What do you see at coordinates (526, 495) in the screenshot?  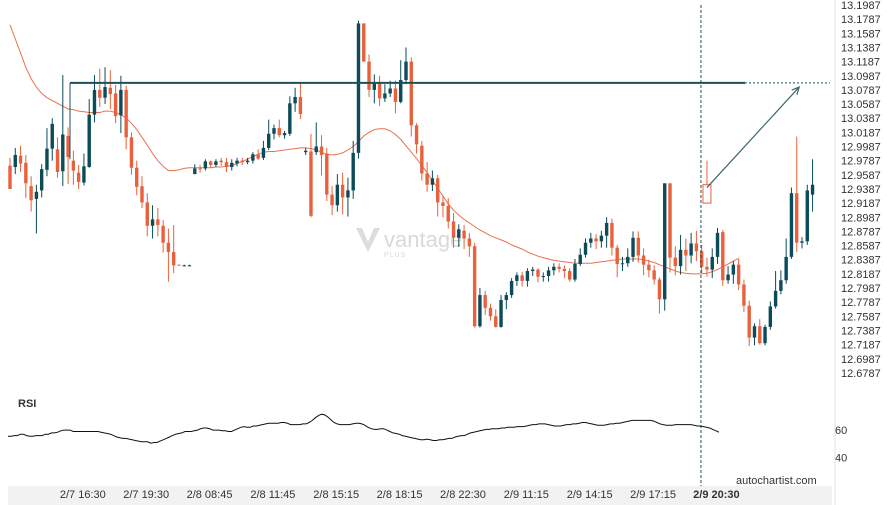 I see `x-tick-label: 2/9 11:15` at bounding box center [526, 495].